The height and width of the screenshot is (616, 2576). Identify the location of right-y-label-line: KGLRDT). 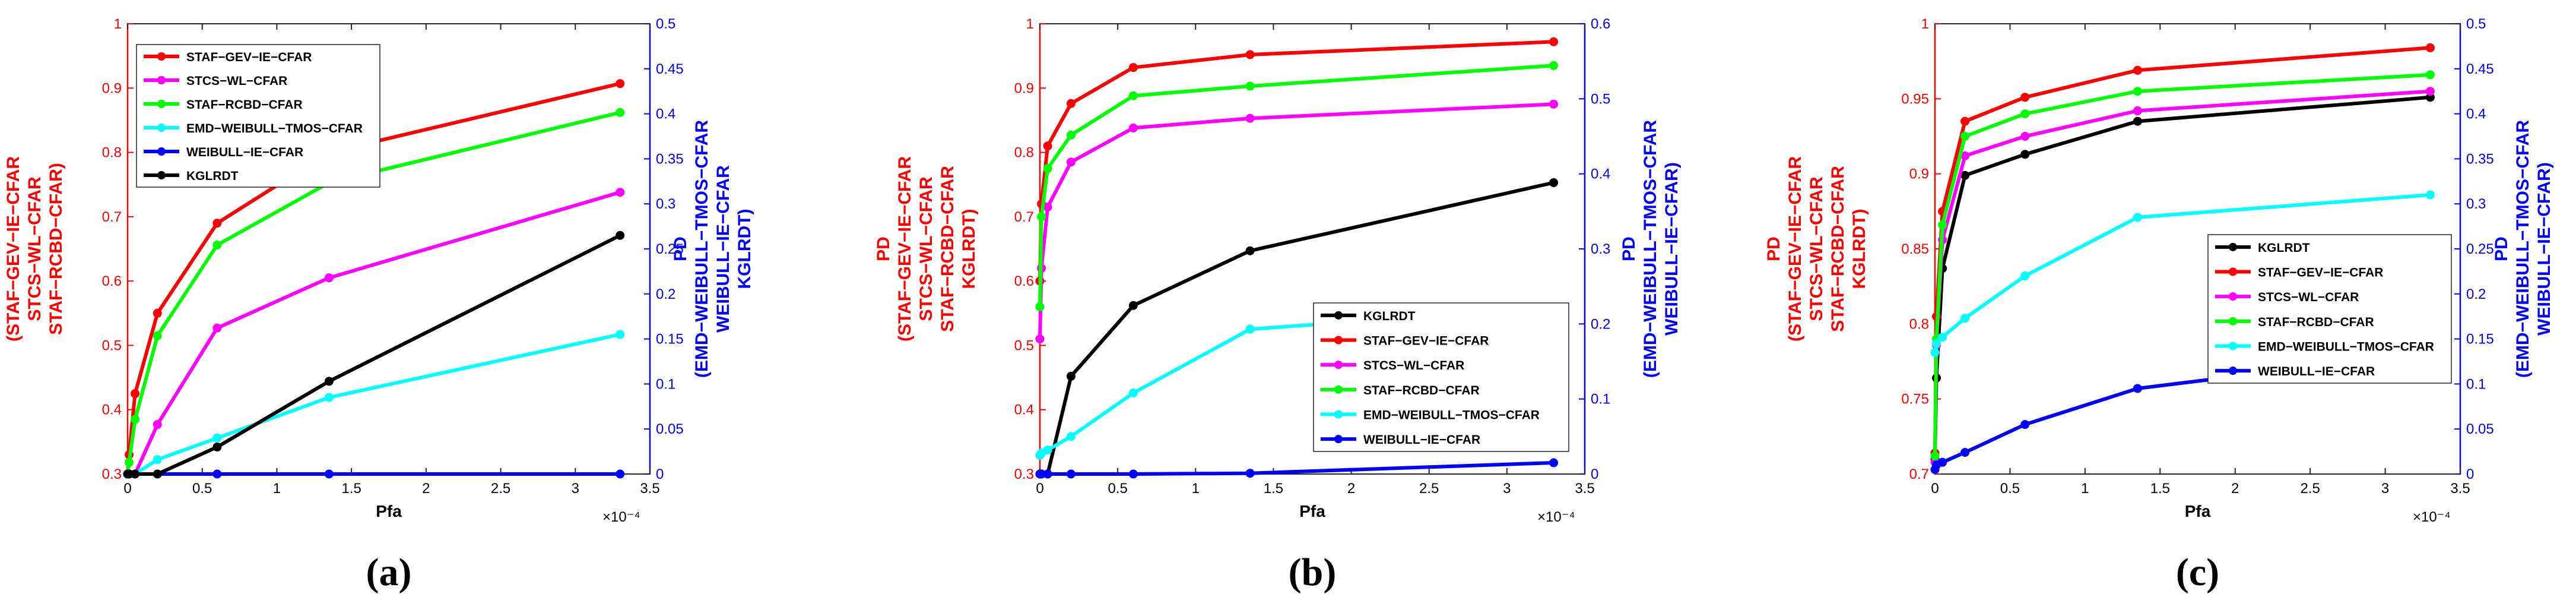
(744, 249).